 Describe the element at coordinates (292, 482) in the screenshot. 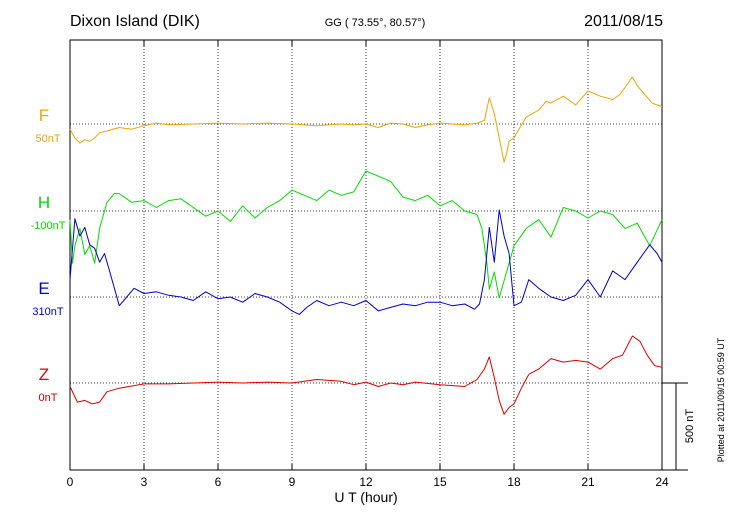

I see `x-tick-label-9: 9` at that location.